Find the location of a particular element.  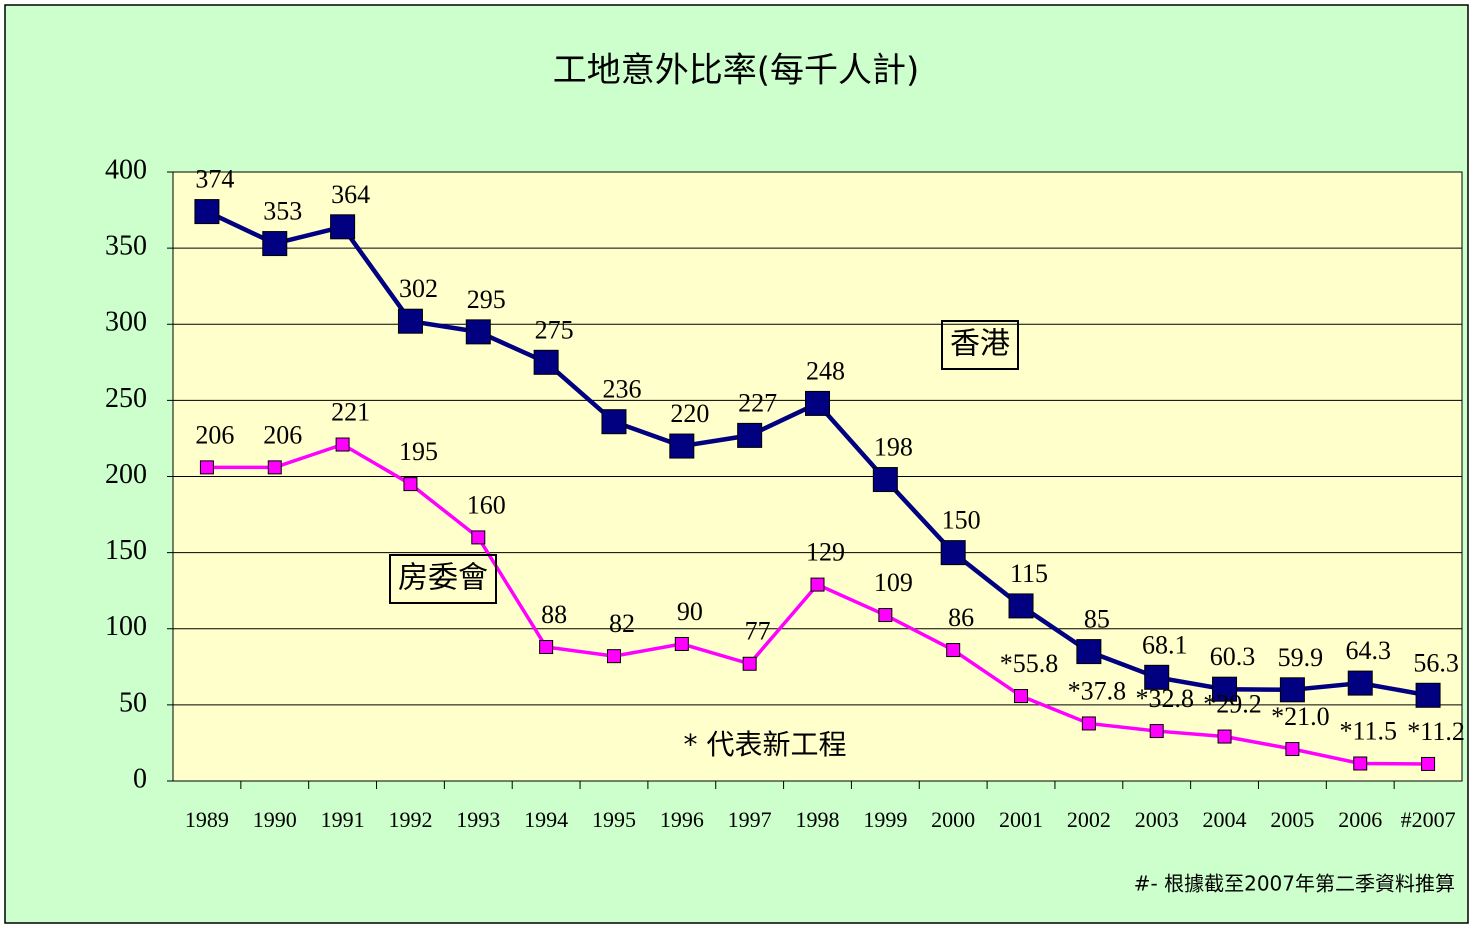

x-tick-label: 1989 is located at coordinates (207, 819).